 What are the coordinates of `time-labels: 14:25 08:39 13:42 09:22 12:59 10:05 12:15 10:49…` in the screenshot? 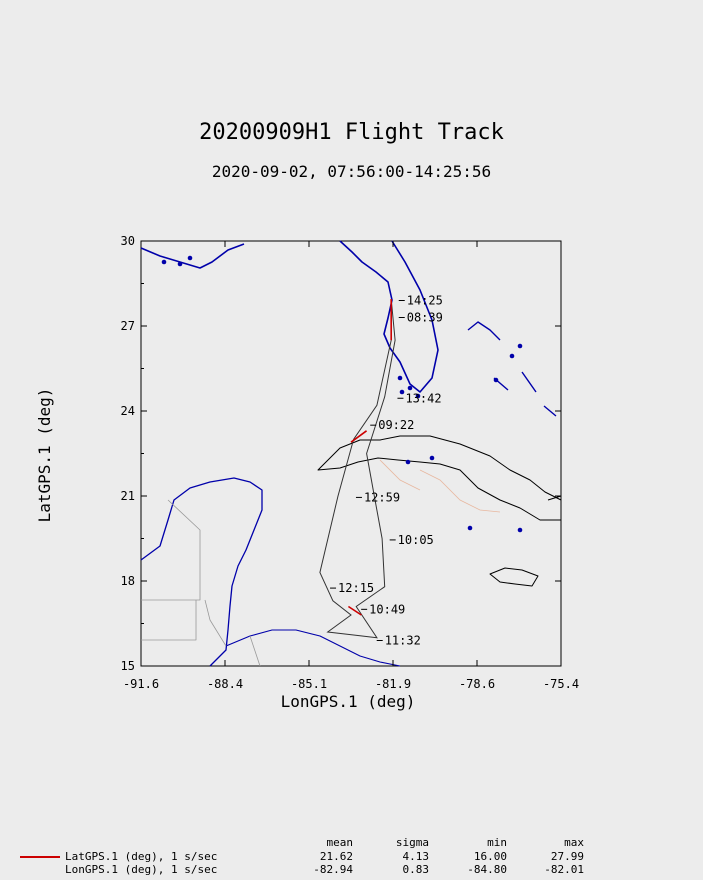 It's located at (390, 471).